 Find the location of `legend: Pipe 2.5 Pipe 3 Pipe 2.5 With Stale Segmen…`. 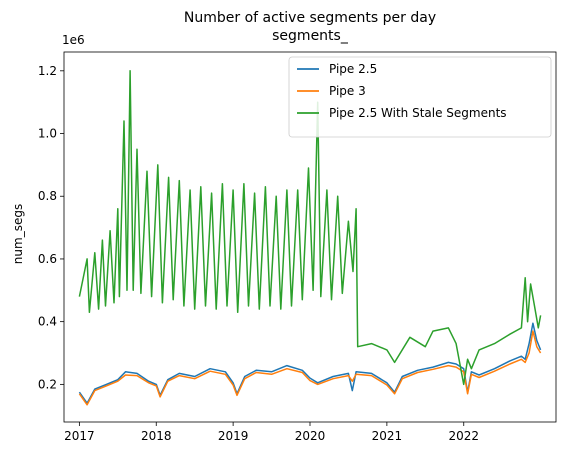

legend: Pipe 2.5 Pipe 3 Pipe 2.5 With Stale Segmen… is located at coordinates (420, 97).